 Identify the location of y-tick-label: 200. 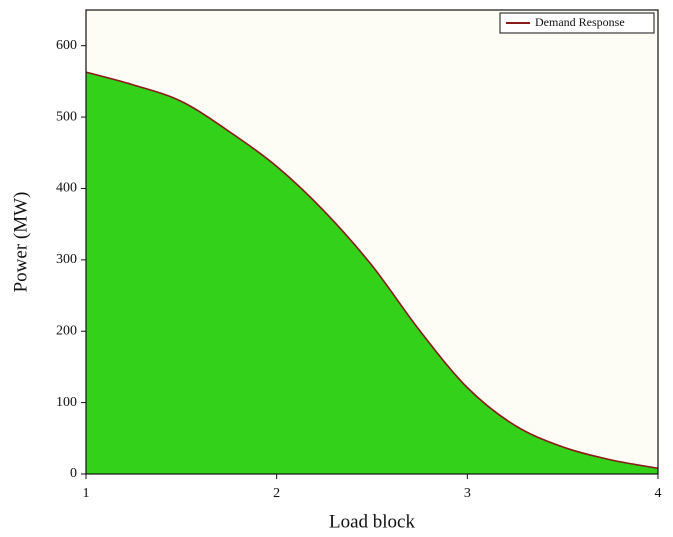
(66, 330).